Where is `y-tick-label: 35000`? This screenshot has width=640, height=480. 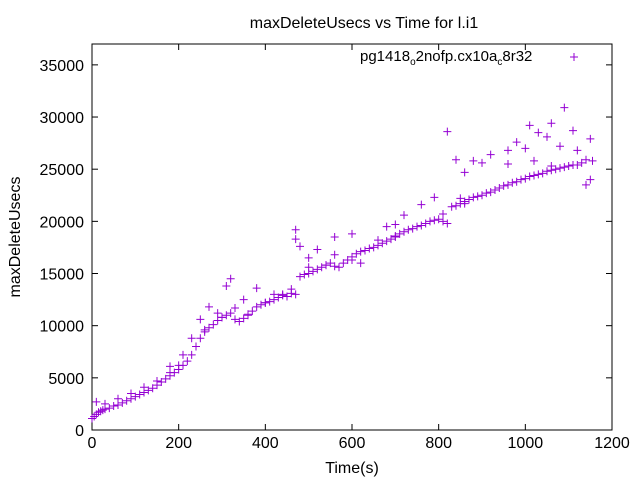 y-tick-label: 35000 is located at coordinates (62, 66).